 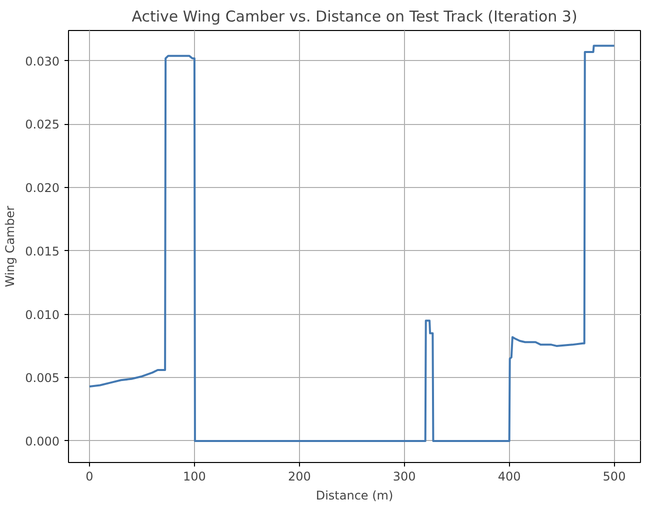 What do you see at coordinates (42, 315) in the screenshot?
I see `y-tick-label: 0.010` at bounding box center [42, 315].